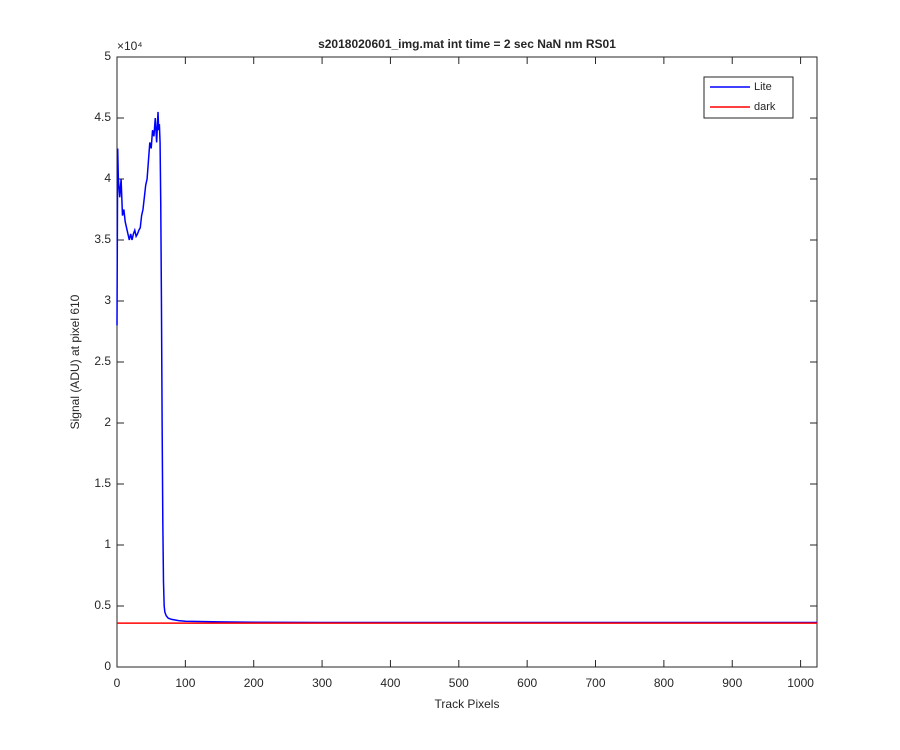 This screenshot has width=900, height=750. Describe the element at coordinates (102, 117) in the screenshot. I see `y-tick-label: 4.5` at that location.